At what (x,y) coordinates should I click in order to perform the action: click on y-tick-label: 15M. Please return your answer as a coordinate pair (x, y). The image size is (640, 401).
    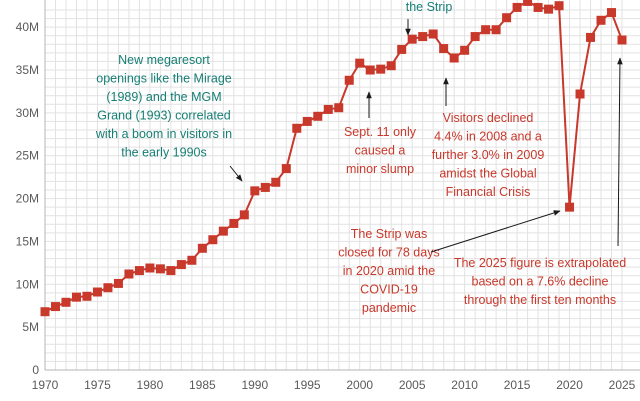
    Looking at the image, I should click on (27, 241).